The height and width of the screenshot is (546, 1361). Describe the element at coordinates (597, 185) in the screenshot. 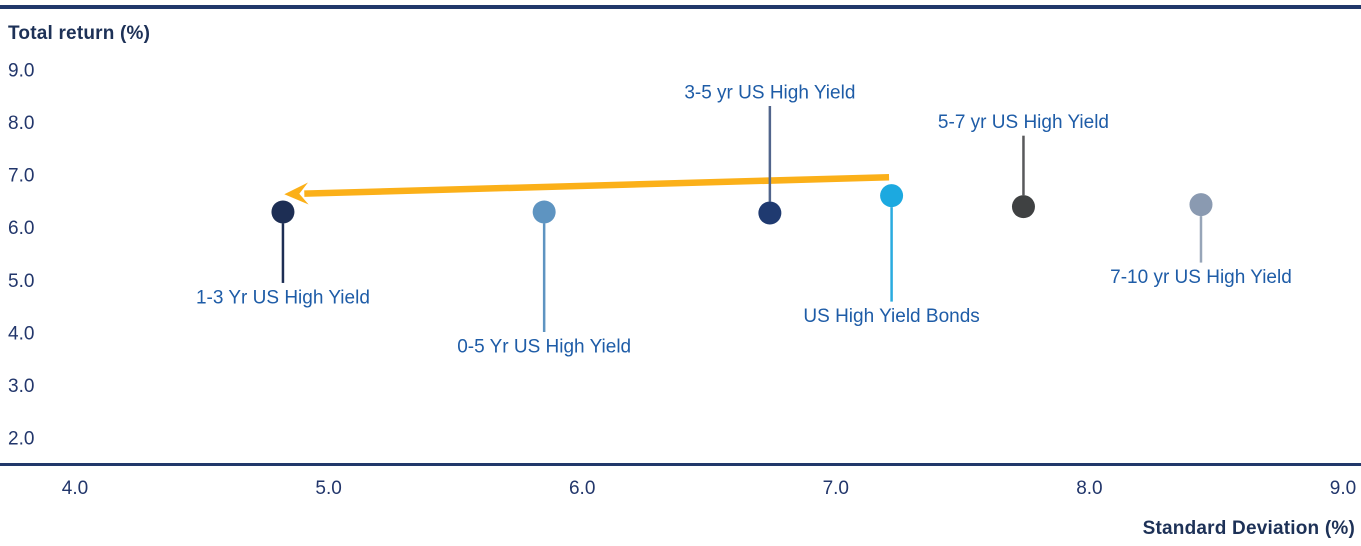

I see `trend-arrow-shaft` at that location.